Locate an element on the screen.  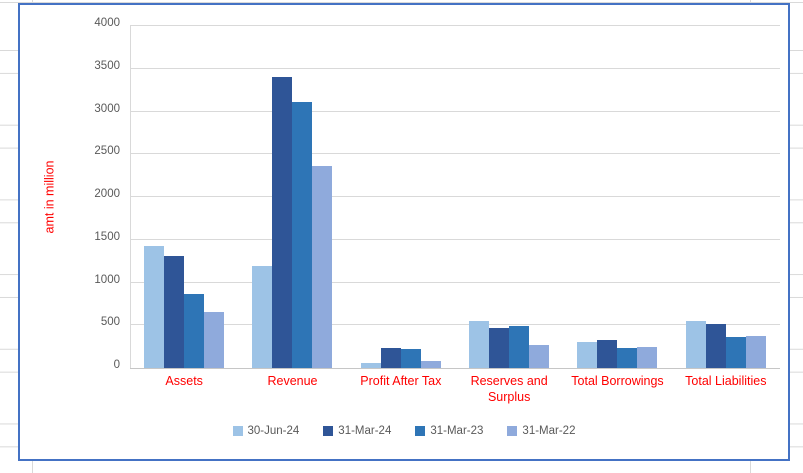
y-tick-label: 0 is located at coordinates (116, 365).